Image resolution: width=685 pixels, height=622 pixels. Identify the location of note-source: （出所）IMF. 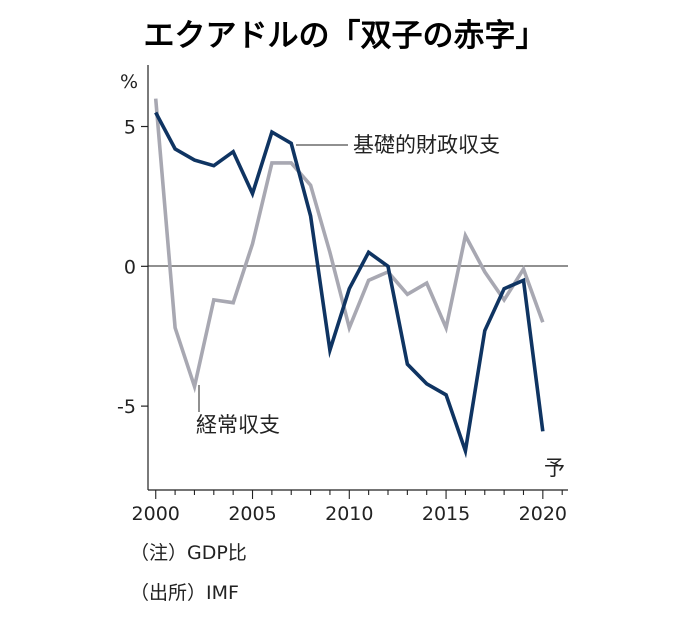
(184, 593).